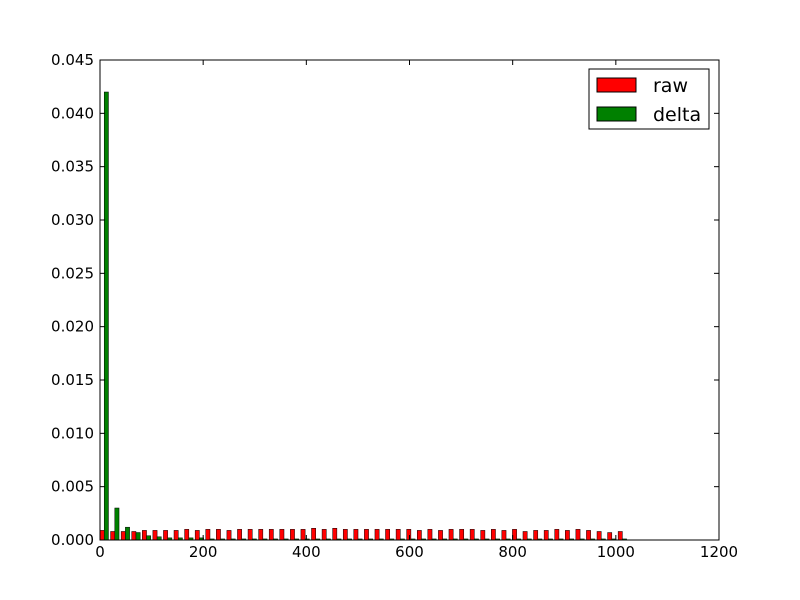 This screenshot has width=800, height=600. What do you see at coordinates (512, 552) in the screenshot?
I see `x-tick-label-4: 800` at bounding box center [512, 552].